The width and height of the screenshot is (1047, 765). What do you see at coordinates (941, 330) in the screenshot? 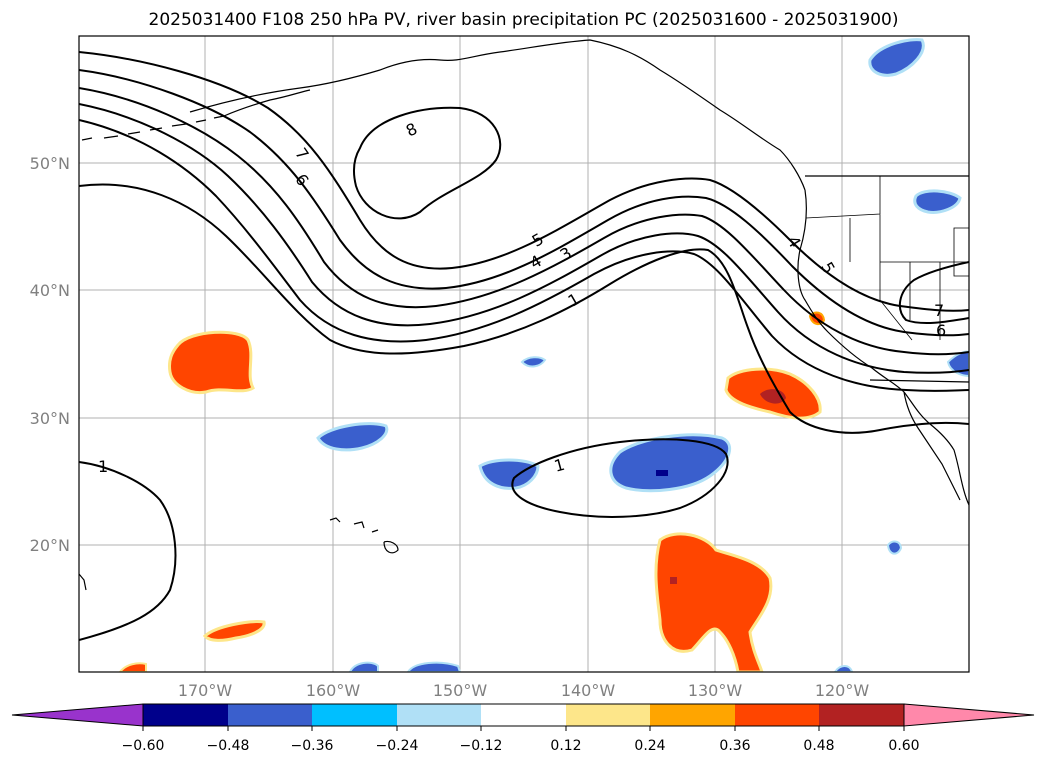
I see `contour-label-6-east: 6` at bounding box center [941, 330].